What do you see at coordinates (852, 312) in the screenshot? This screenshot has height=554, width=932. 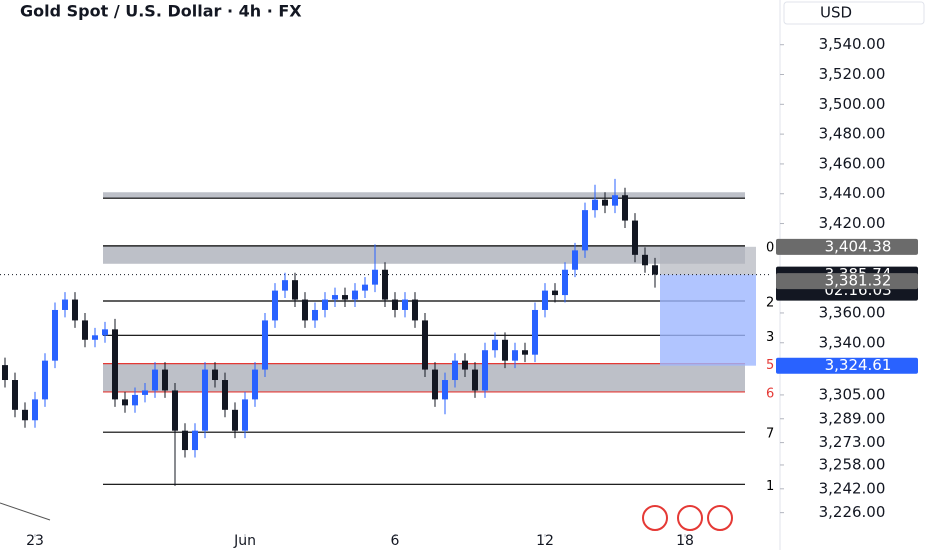 I see `y-tick-label: 3,360.00` at bounding box center [852, 312].